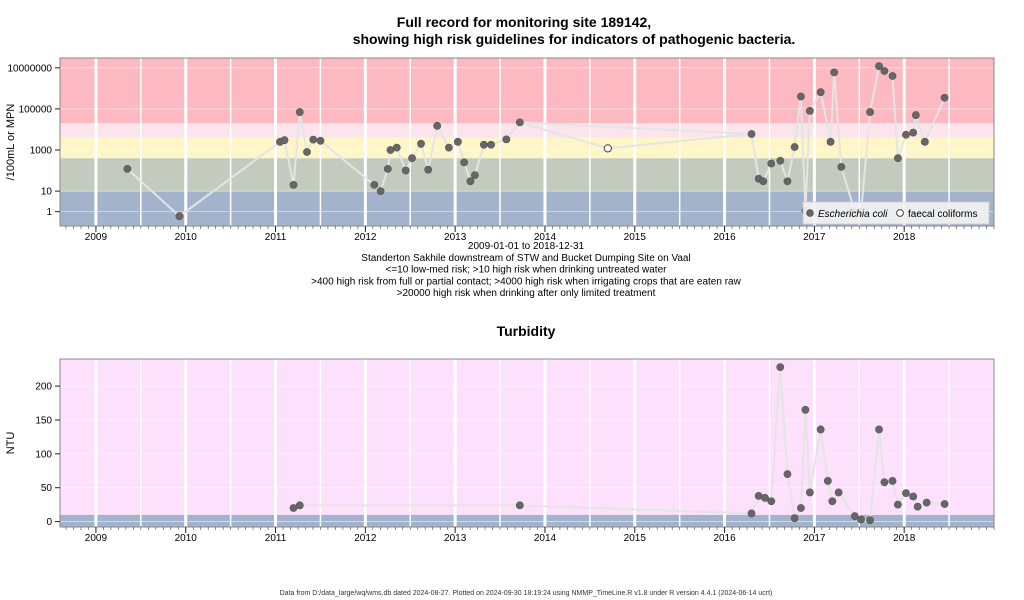 The width and height of the screenshot is (1024, 600). What do you see at coordinates (186, 538) in the screenshot?
I see `x-tick-label-2010: 2010` at bounding box center [186, 538].